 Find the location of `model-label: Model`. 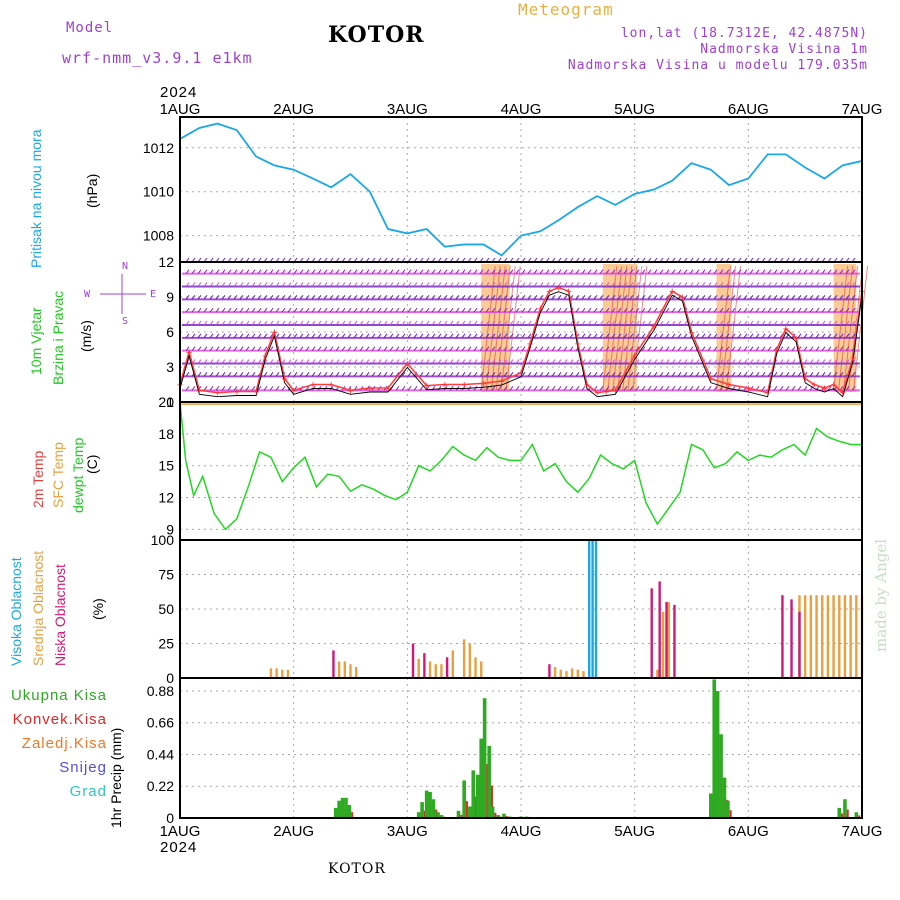

model-label: Model is located at coordinates (90, 28).